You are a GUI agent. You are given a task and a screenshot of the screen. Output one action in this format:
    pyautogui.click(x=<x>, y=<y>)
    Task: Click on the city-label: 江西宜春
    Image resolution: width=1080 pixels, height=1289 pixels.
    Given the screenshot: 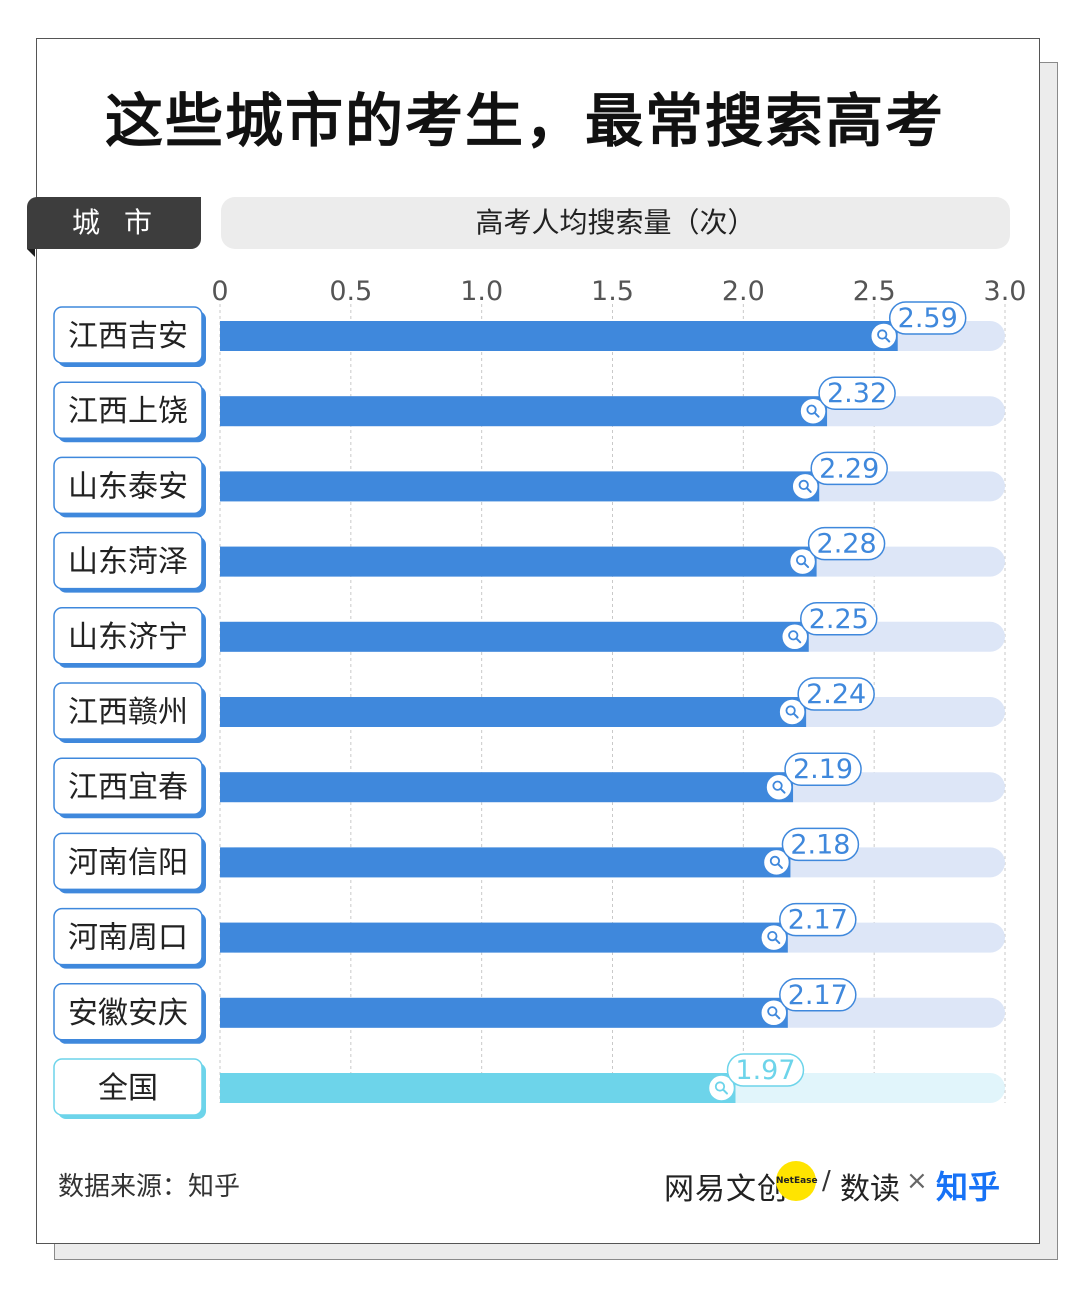 What is the action you would take?
    pyautogui.click(x=128, y=787)
    